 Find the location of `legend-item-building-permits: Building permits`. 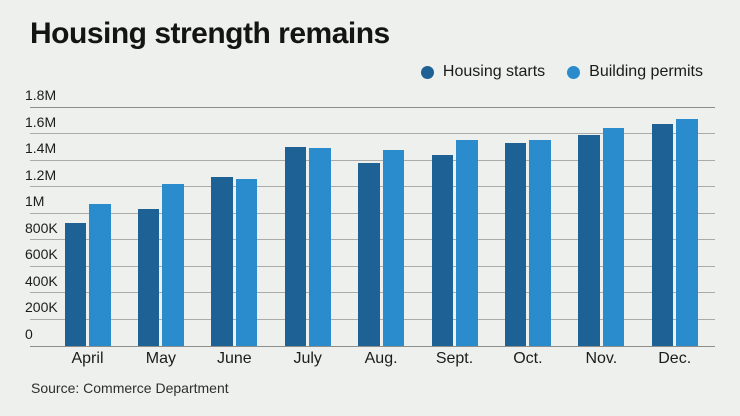

legend-item-building-permits: Building permits is located at coordinates (635, 72).